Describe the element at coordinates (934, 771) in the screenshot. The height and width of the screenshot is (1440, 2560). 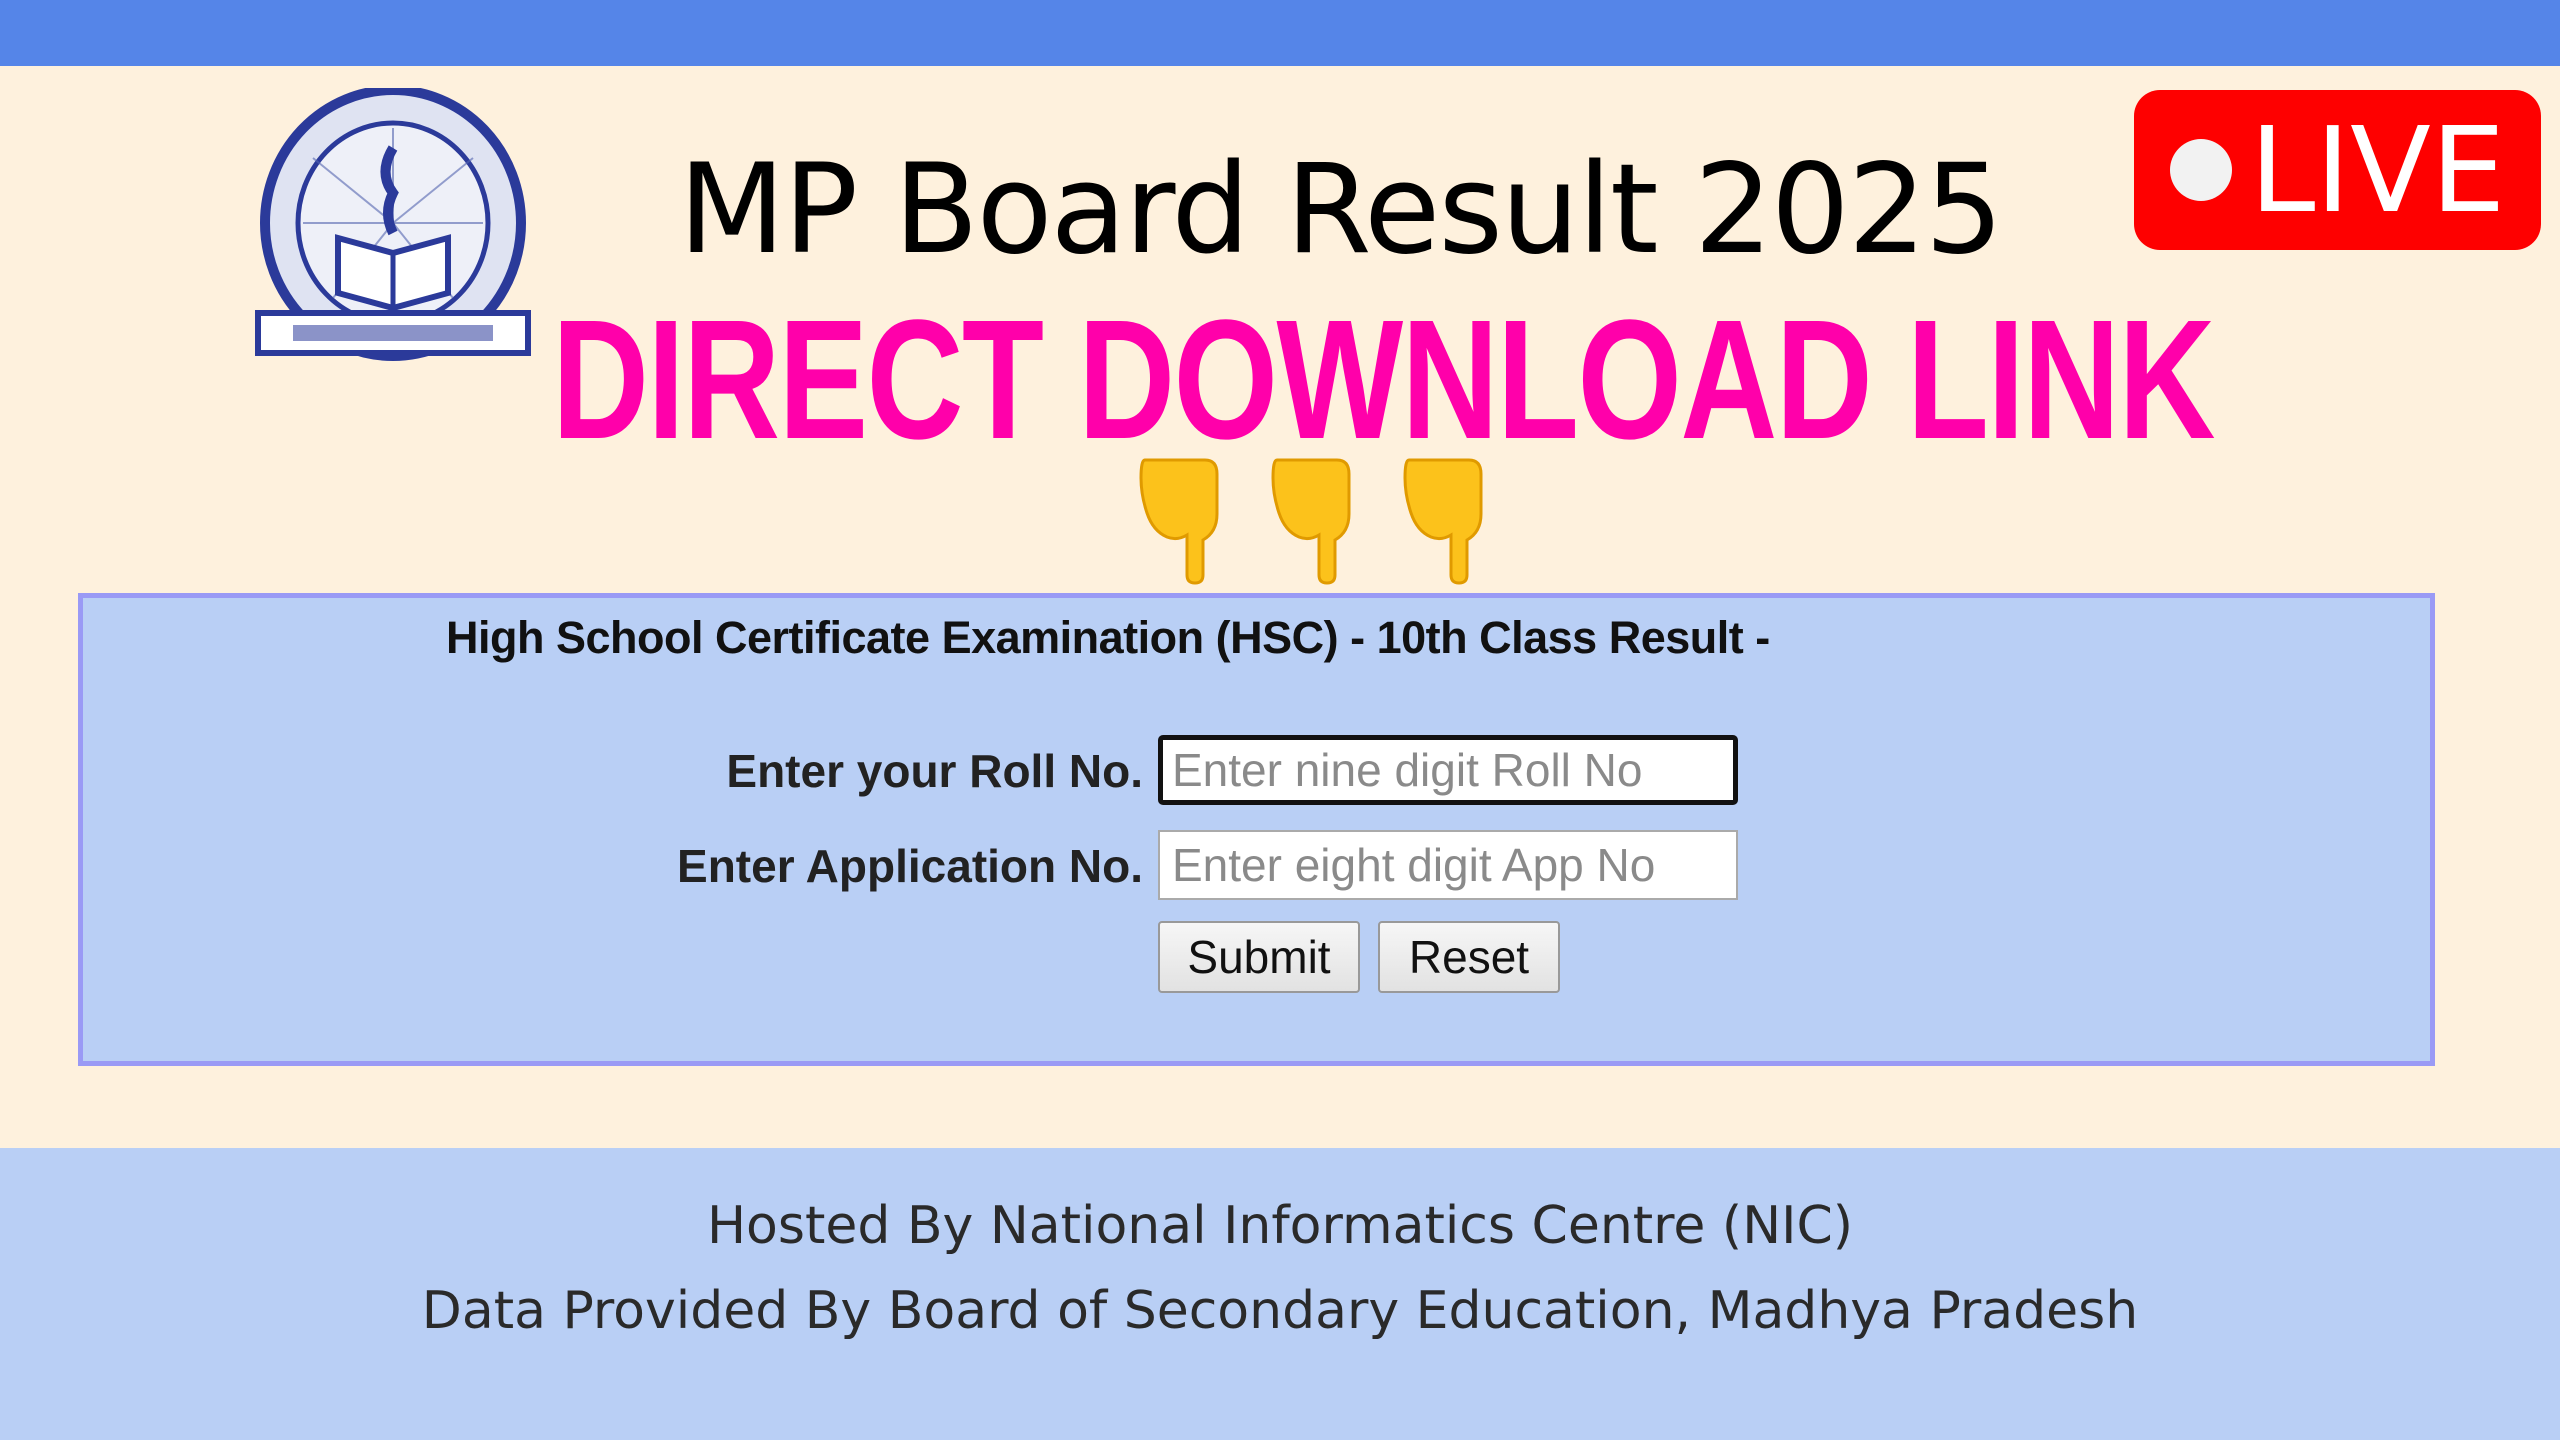
I see `roll-no-label: Enter your Roll No.` at that location.